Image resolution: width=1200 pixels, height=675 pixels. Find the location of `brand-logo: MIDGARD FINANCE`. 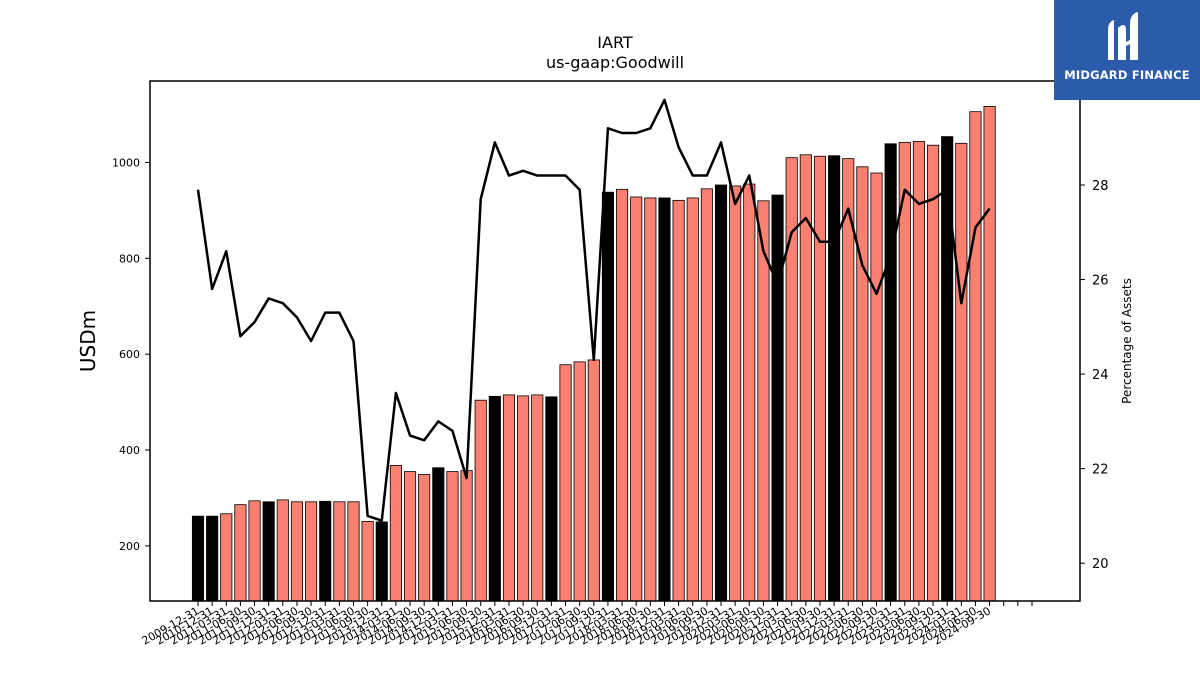

brand-logo: MIDGARD FINANCE is located at coordinates (1127, 50).